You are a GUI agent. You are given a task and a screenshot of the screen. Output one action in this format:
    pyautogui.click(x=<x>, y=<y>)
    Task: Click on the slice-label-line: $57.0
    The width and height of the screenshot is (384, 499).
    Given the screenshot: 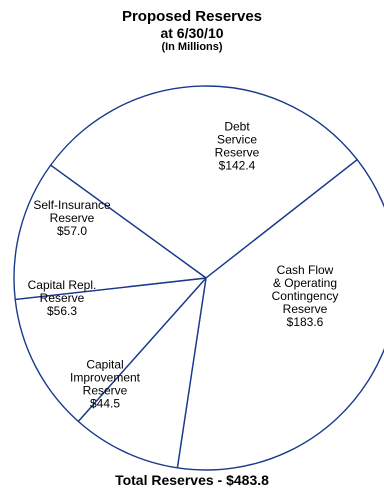 What is the action you would take?
    pyautogui.click(x=72, y=231)
    